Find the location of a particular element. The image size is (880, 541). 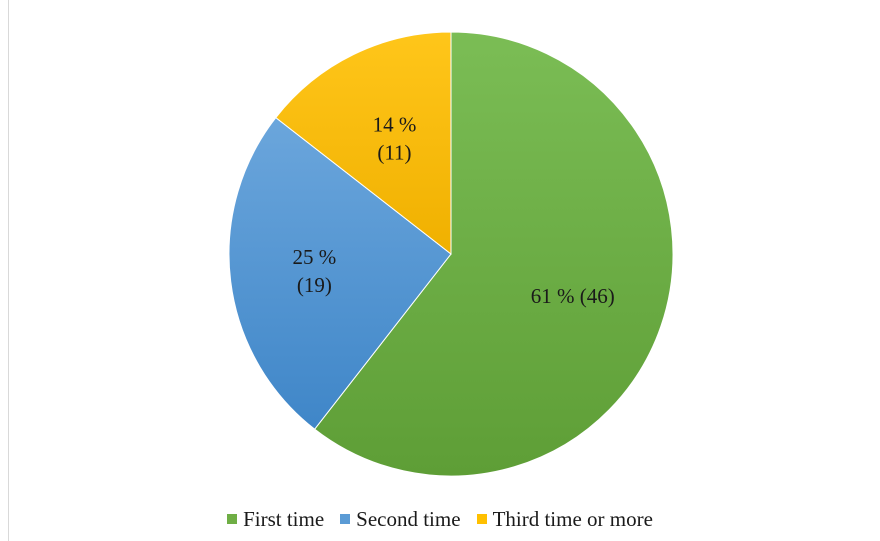

legend-label-second-time: Second time is located at coordinates (408, 518).